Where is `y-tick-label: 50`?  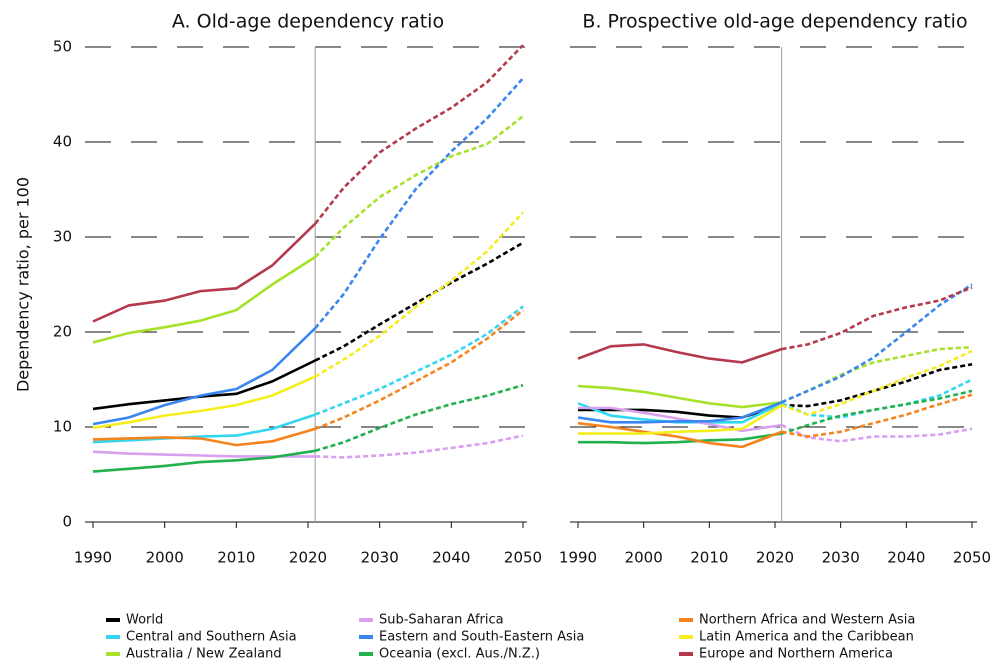 y-tick-label: 50 is located at coordinates (62, 47).